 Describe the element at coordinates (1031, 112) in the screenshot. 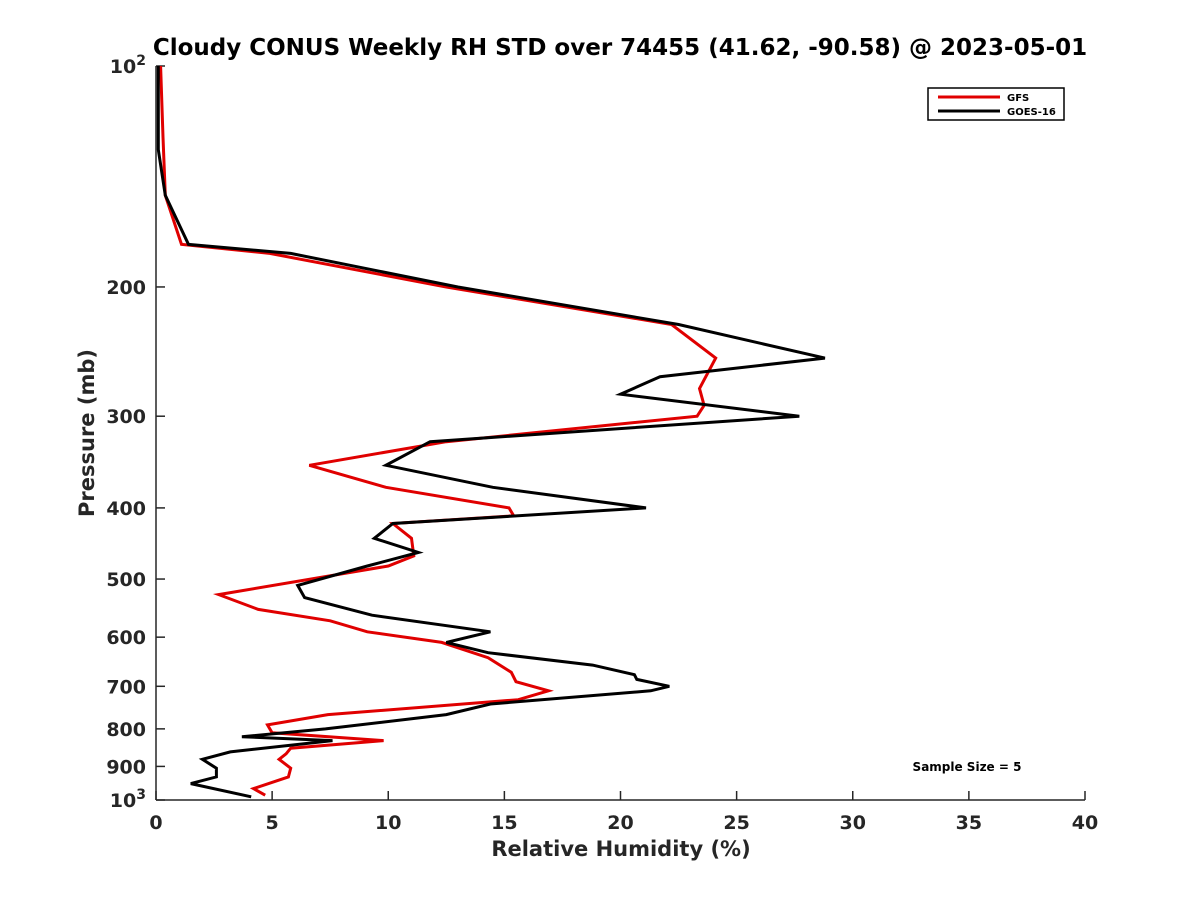

I see `legend-label: GOES-16` at that location.